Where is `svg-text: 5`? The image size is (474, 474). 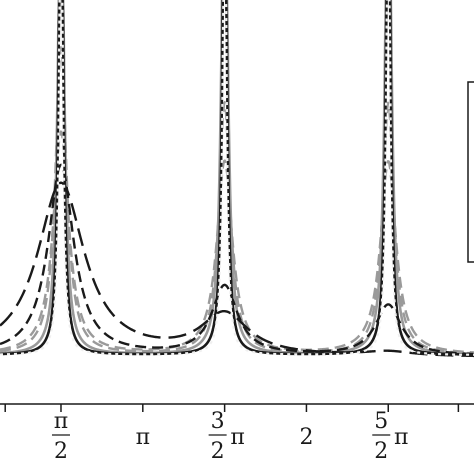
svg-text: 5 is located at coordinates (381, 421).